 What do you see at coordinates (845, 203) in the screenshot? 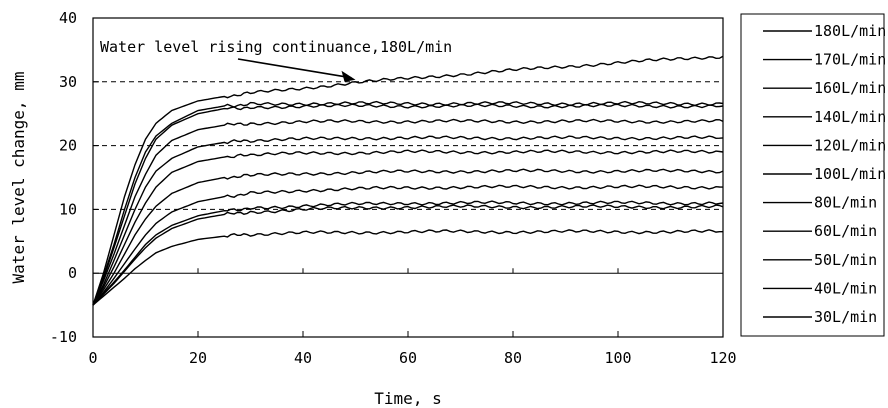
I see `legend-label: 80L/min` at bounding box center [845, 203].